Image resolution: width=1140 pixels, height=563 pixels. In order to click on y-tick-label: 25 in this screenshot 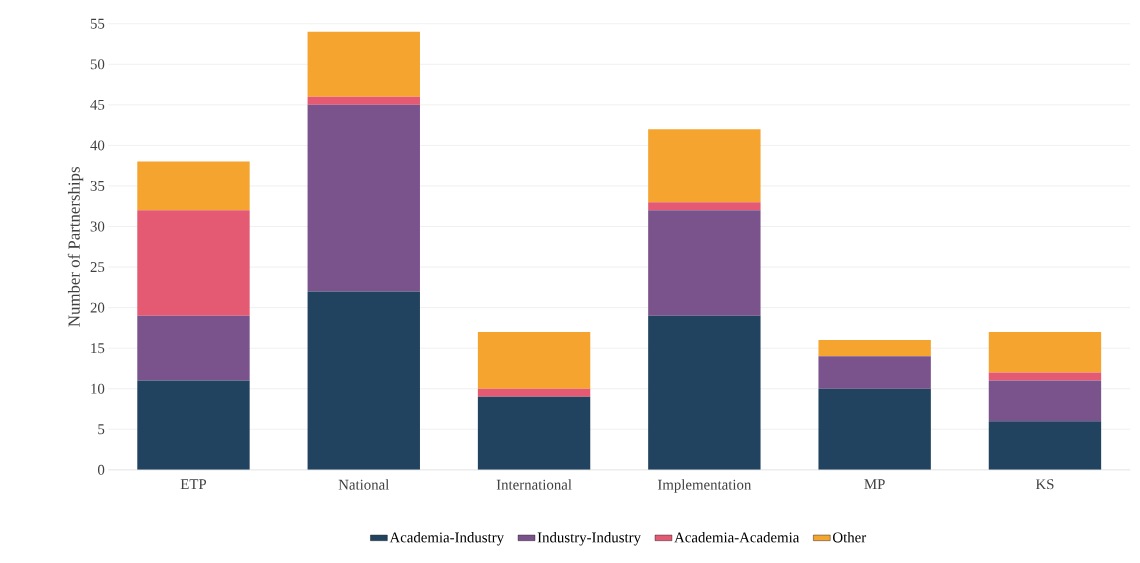, I will do `click(97, 267)`.